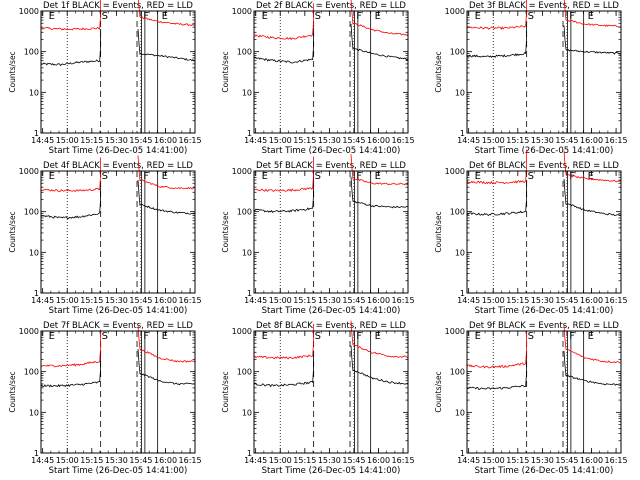 The width and height of the screenshot is (640, 480). What do you see at coordinates (331, 326) in the screenshot?
I see `chart-title: Det 8f BLACK = Events, RED = LLD` at bounding box center [331, 326].